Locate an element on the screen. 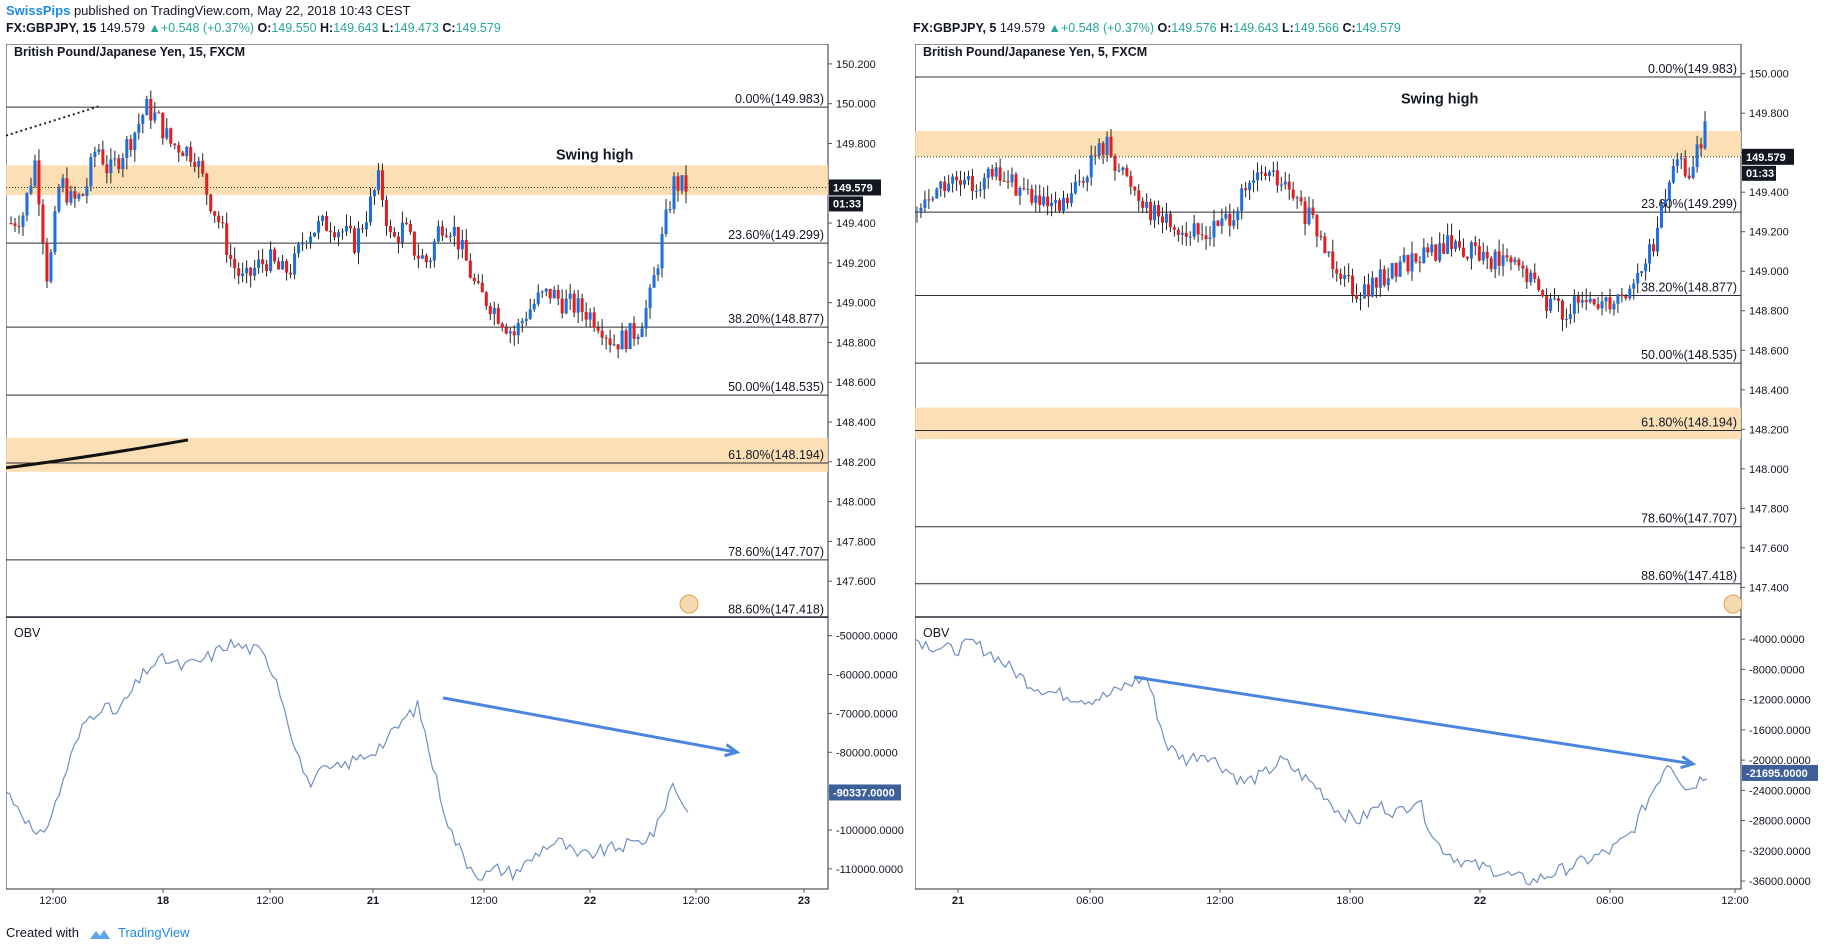 The width and height of the screenshot is (1826, 951). close-label: C: is located at coordinates (449, 28).